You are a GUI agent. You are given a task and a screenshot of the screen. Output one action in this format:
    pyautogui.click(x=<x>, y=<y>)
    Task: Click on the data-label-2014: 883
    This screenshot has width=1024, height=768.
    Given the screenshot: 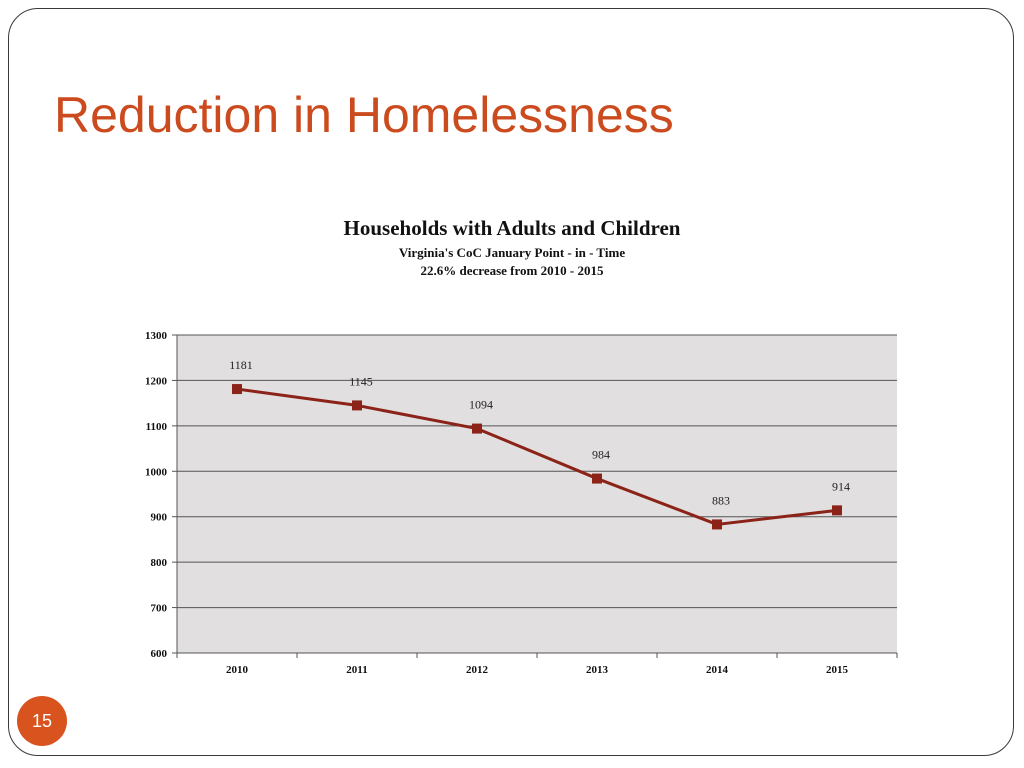 What is the action you would take?
    pyautogui.click(x=721, y=500)
    